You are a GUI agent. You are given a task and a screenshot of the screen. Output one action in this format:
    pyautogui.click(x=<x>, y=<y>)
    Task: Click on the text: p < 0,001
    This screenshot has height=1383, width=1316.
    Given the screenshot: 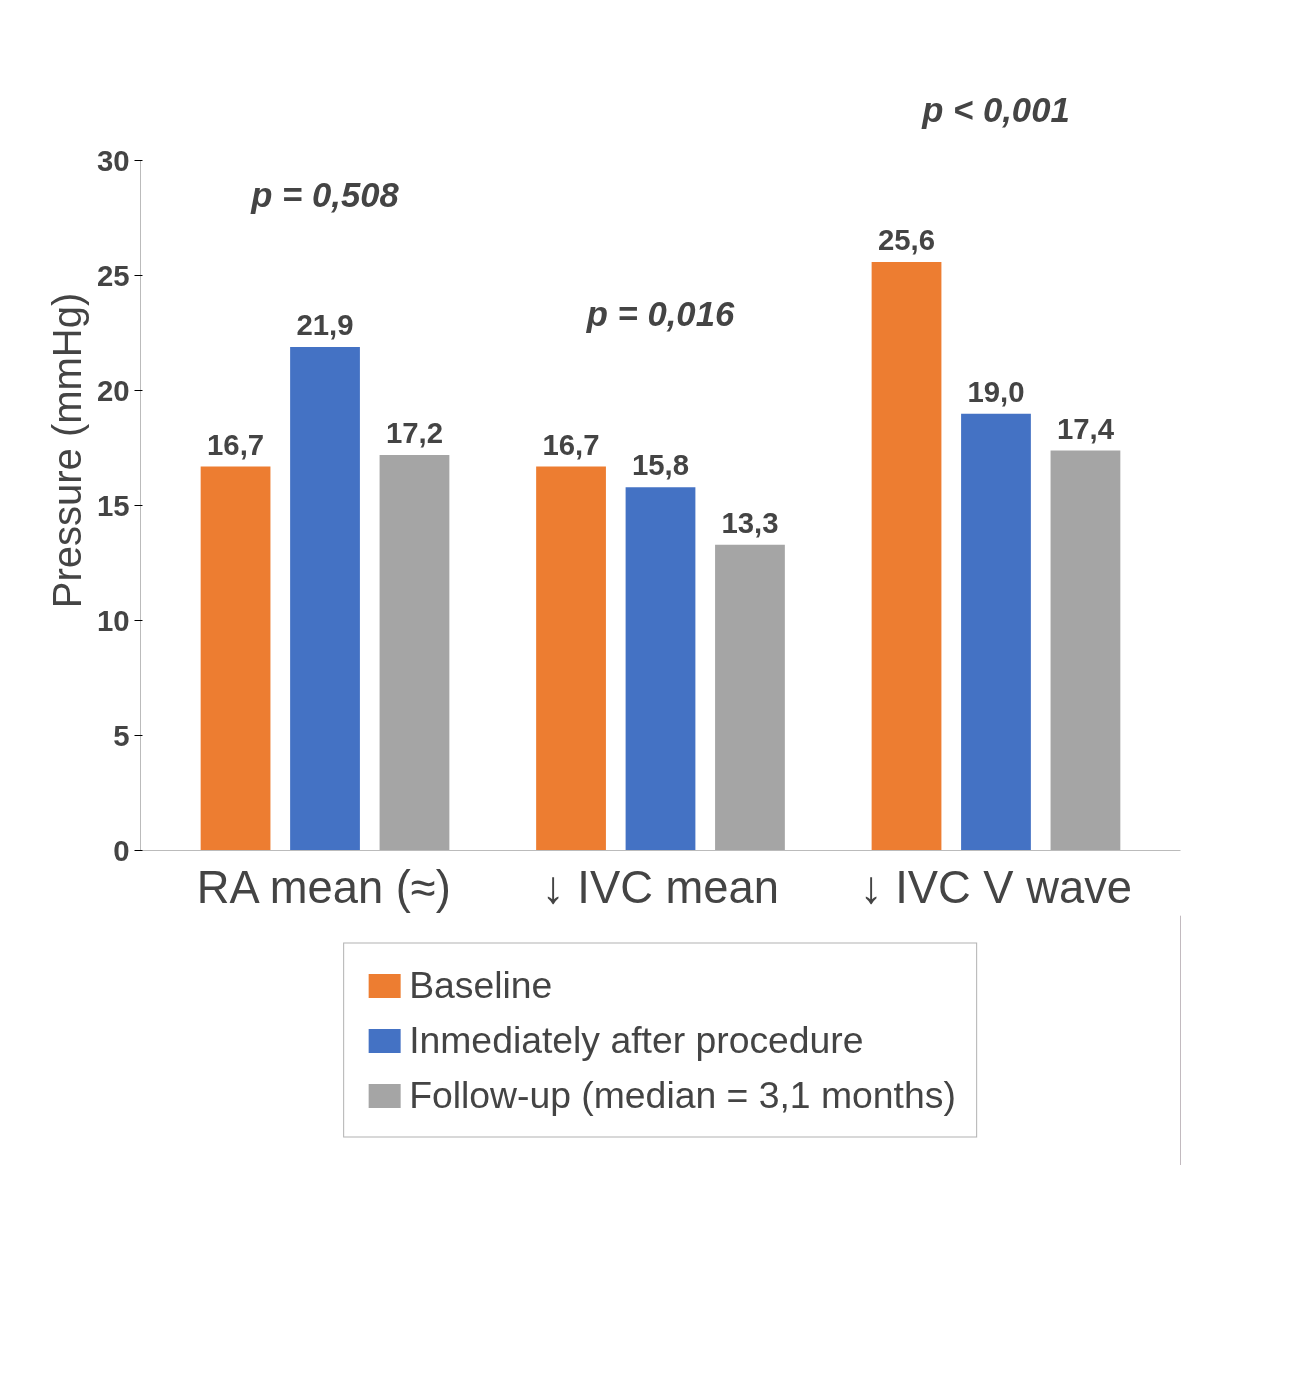 What is the action you would take?
    pyautogui.click(x=995, y=109)
    